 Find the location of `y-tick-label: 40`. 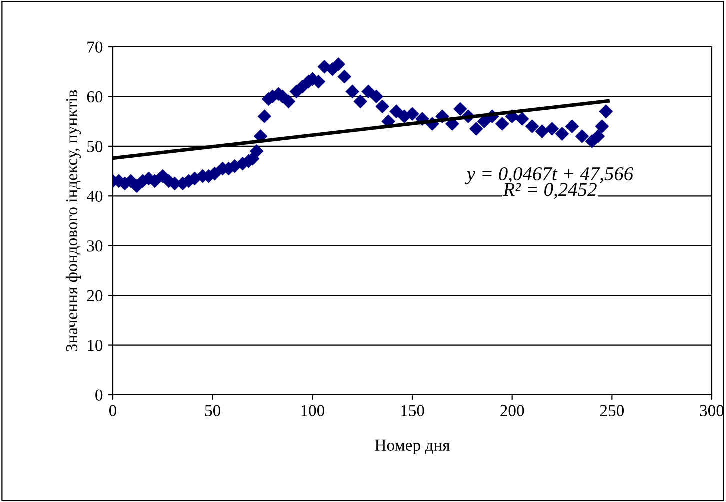

y-tick-label: 40 is located at coordinates (94, 196).